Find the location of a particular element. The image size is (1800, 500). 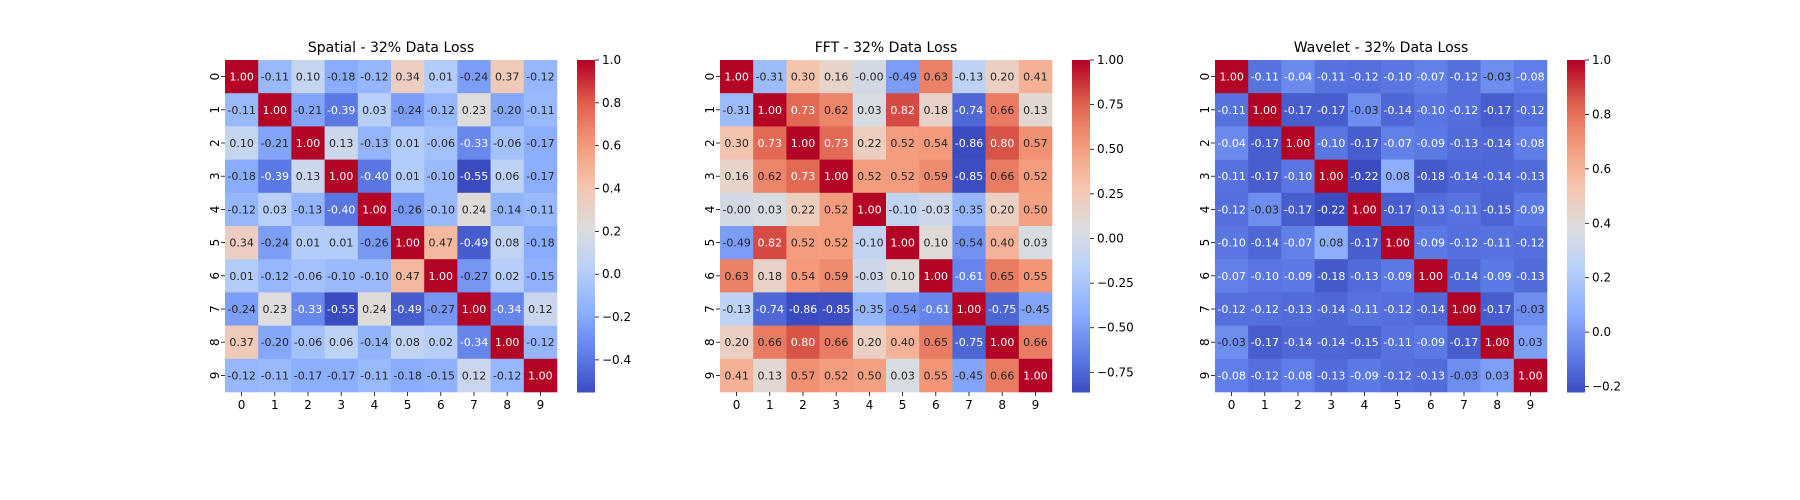

cell-value-label: -0.85 is located at coordinates (836, 309).